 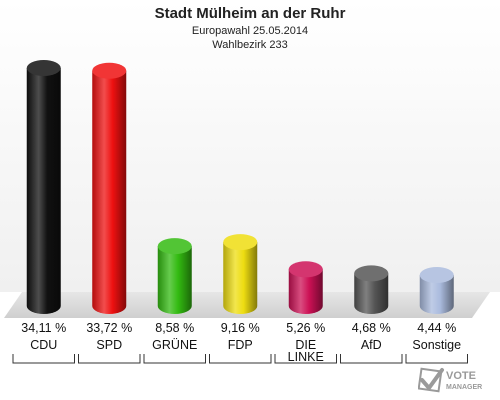 What do you see at coordinates (464, 387) in the screenshot?
I see `logo-line-2: MANAGER` at bounding box center [464, 387].